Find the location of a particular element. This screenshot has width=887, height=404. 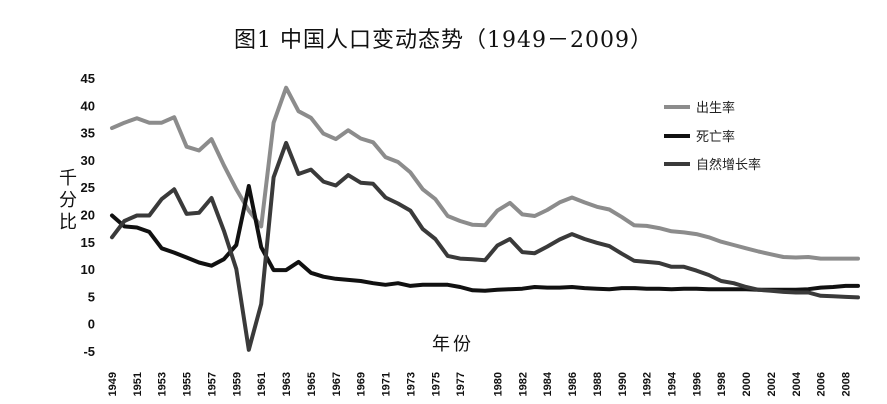

x-tick-label: 2002 is located at coordinates (772, 384).